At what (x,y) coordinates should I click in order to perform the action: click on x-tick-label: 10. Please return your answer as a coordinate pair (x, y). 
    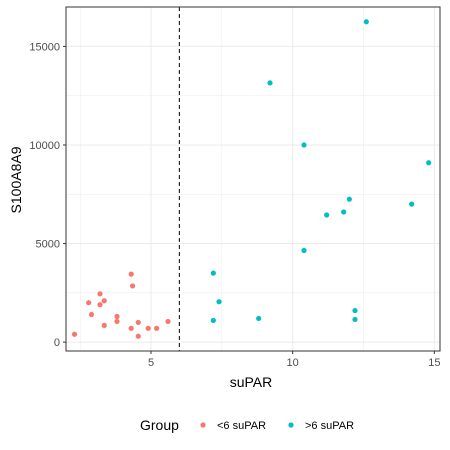
    Looking at the image, I should click on (293, 363).